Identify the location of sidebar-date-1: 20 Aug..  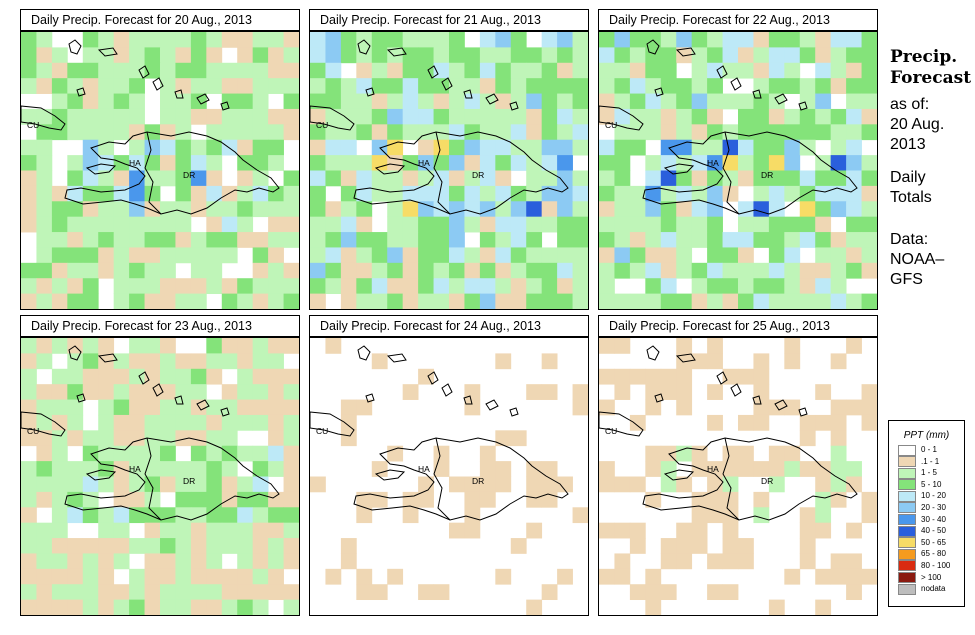
(917, 124).